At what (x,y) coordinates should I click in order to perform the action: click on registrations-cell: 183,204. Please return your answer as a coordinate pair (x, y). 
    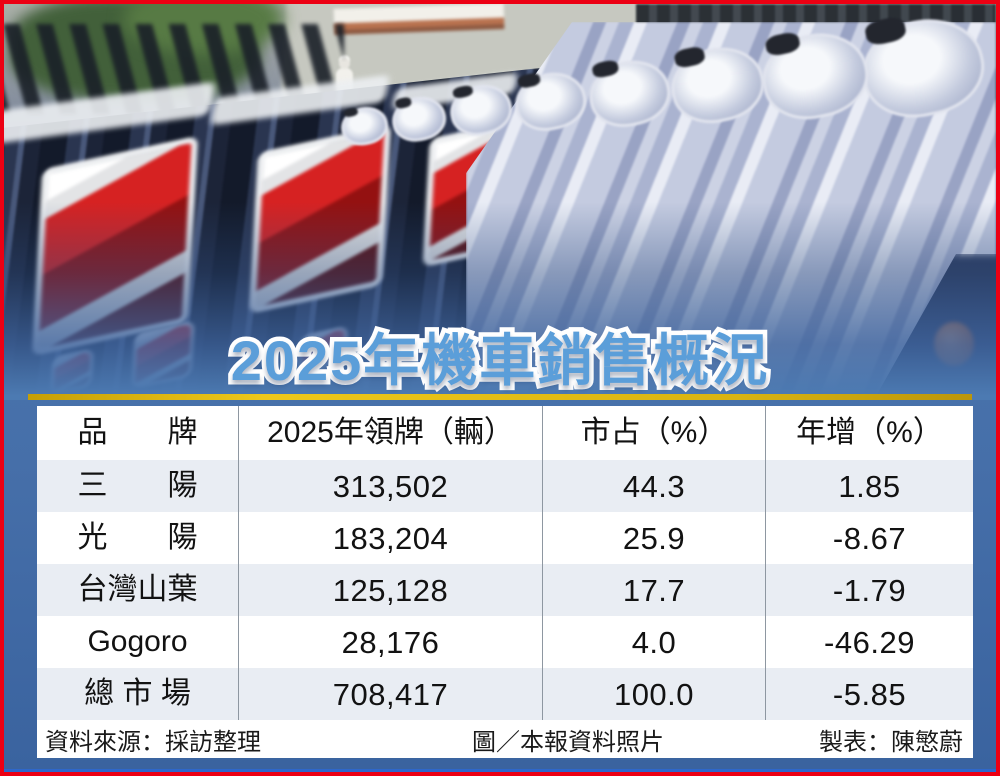
    Looking at the image, I should click on (390, 538).